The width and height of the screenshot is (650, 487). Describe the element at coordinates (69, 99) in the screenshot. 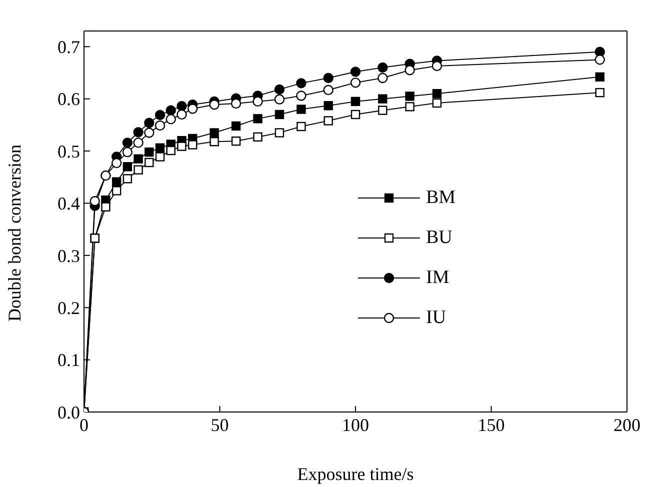

I see `y-tick-label: 0.6` at that location.